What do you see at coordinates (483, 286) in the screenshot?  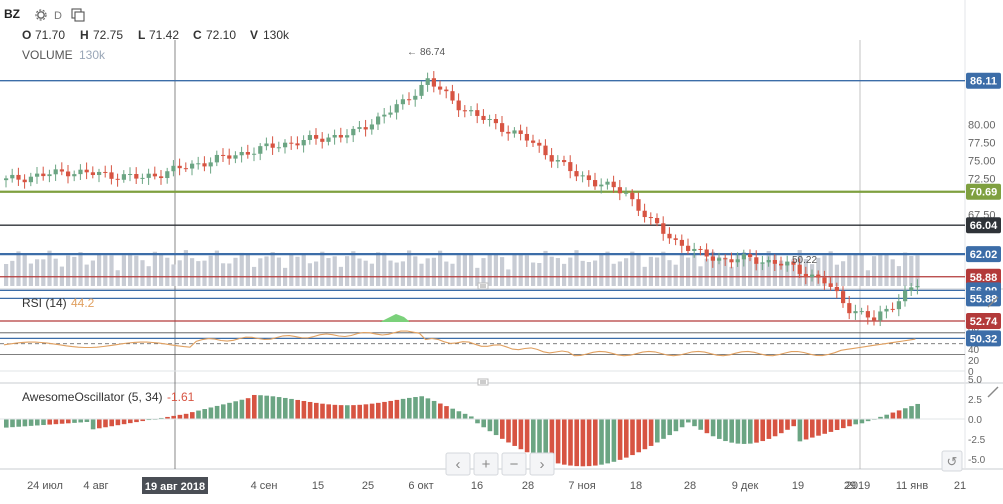 I see `pane-resize-handle-icon` at bounding box center [483, 286].